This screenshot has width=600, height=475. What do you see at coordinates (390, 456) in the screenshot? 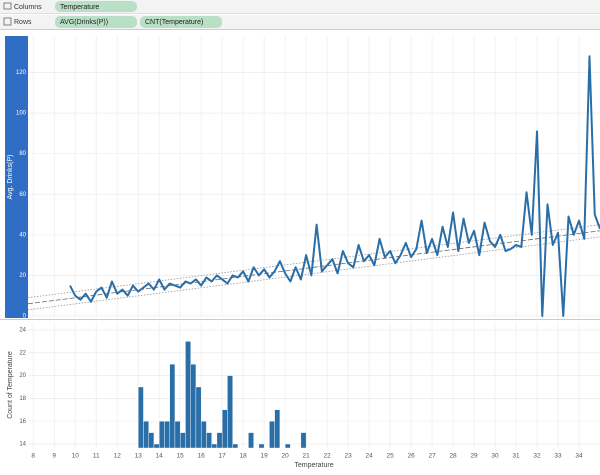
I see `x-tick-label: 25` at bounding box center [390, 456].